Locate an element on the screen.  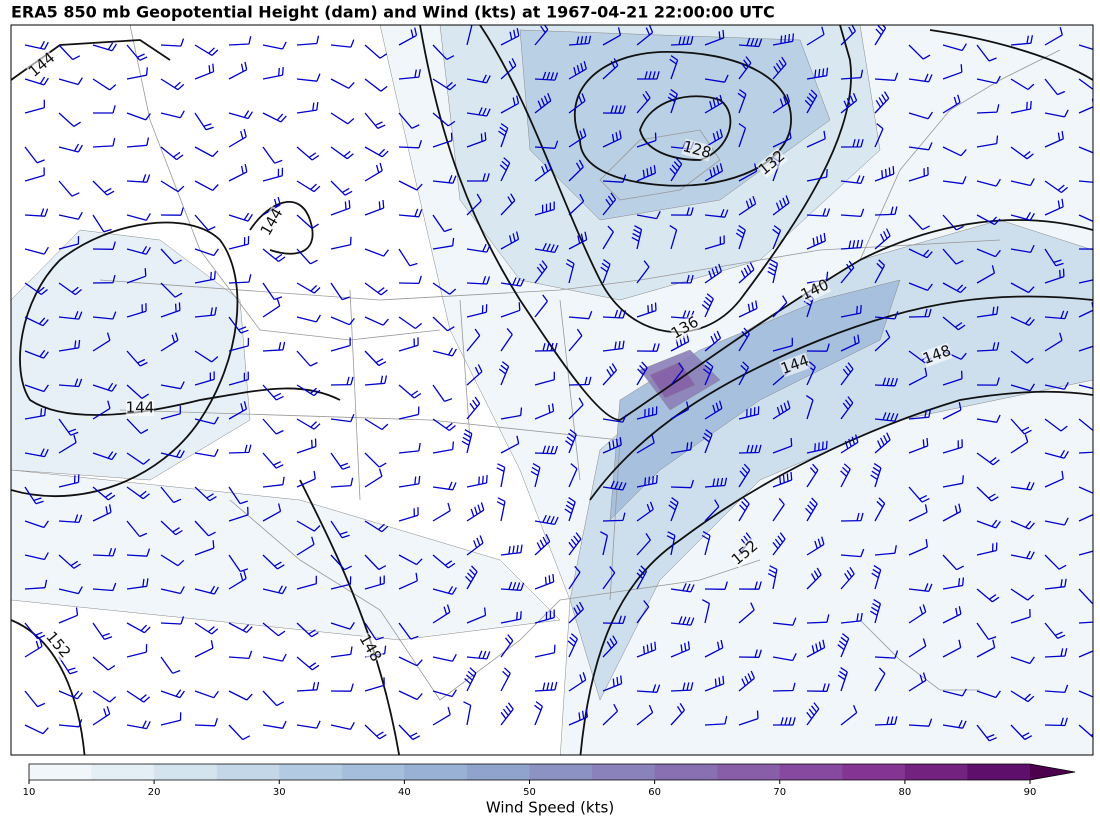
colorbar-tick-label: 90 is located at coordinates (1030, 792).